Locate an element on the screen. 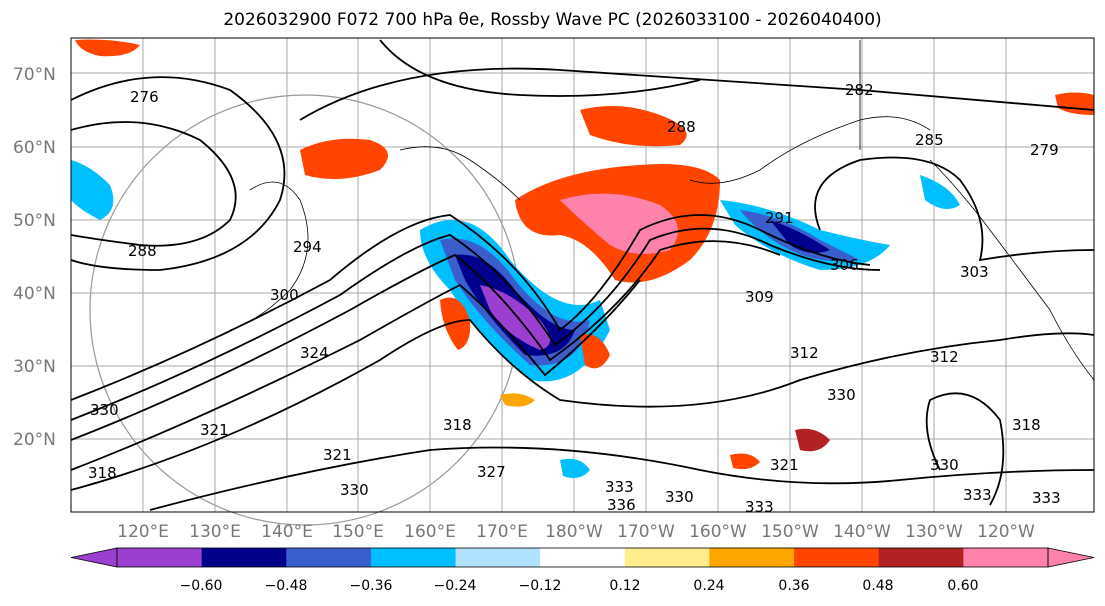 The height and width of the screenshot is (606, 1105). lat-label: 50°N is located at coordinates (34, 221).